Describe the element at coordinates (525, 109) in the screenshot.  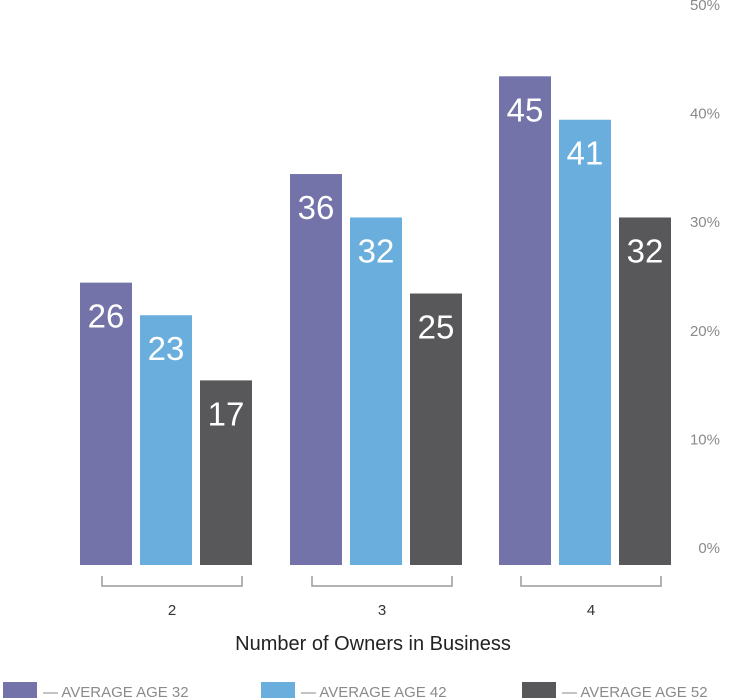
I see `bar-value-label: 45` at that location.